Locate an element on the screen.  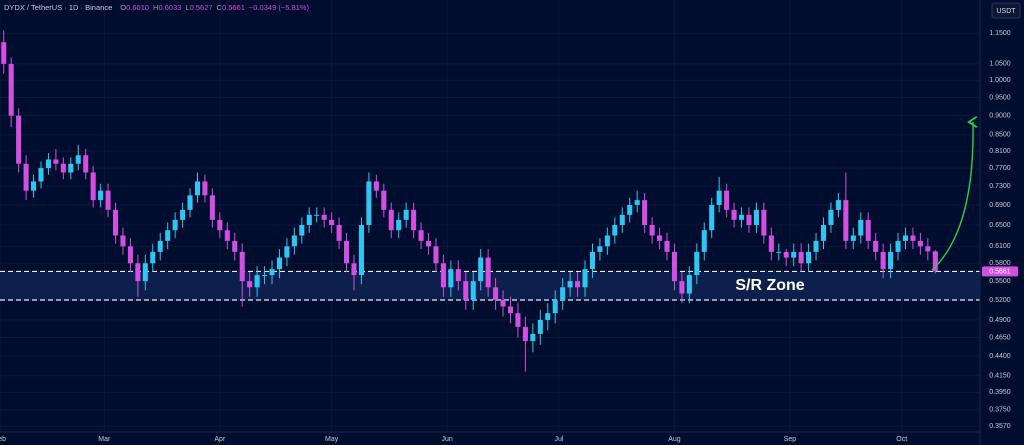
y-tick-label: 0.5500 is located at coordinates (1000, 281).